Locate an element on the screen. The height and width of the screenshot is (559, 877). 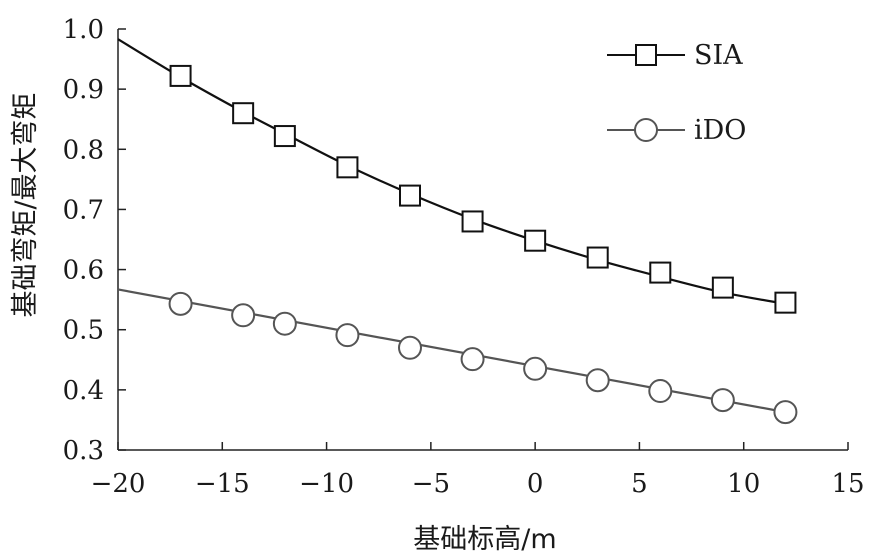
y-tick-label: 1.0 is located at coordinates (83, 30).